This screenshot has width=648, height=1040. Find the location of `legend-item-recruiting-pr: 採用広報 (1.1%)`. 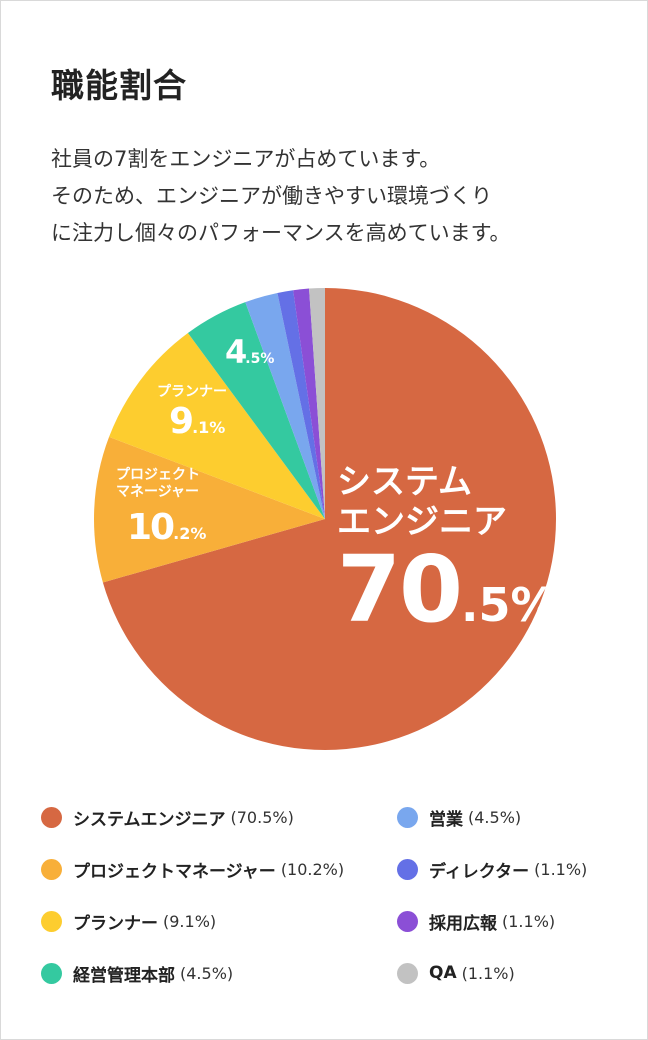

legend-item-recruiting-pr: 採用広報 (1.1%) is located at coordinates (492, 921).